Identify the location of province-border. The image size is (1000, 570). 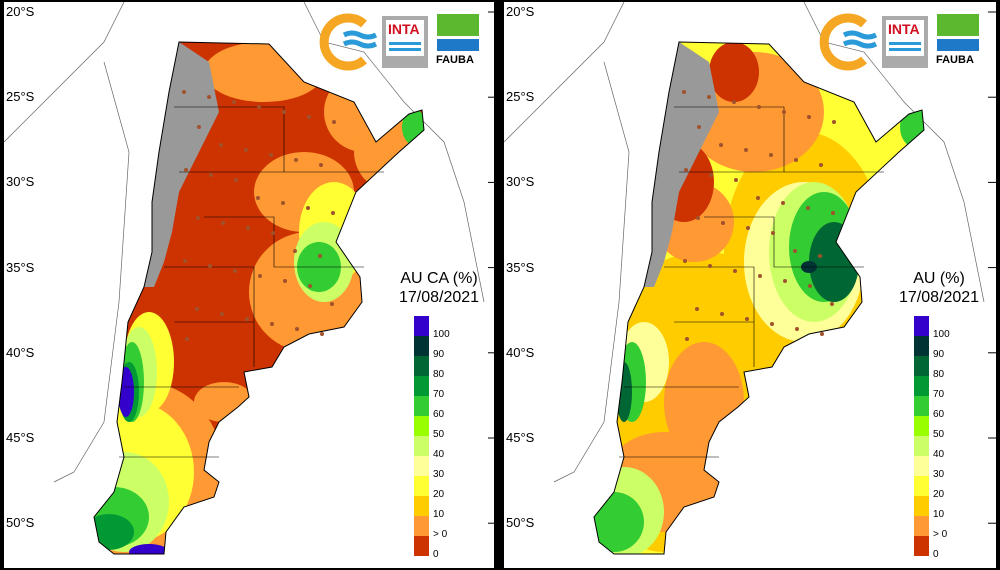
(229, 139).